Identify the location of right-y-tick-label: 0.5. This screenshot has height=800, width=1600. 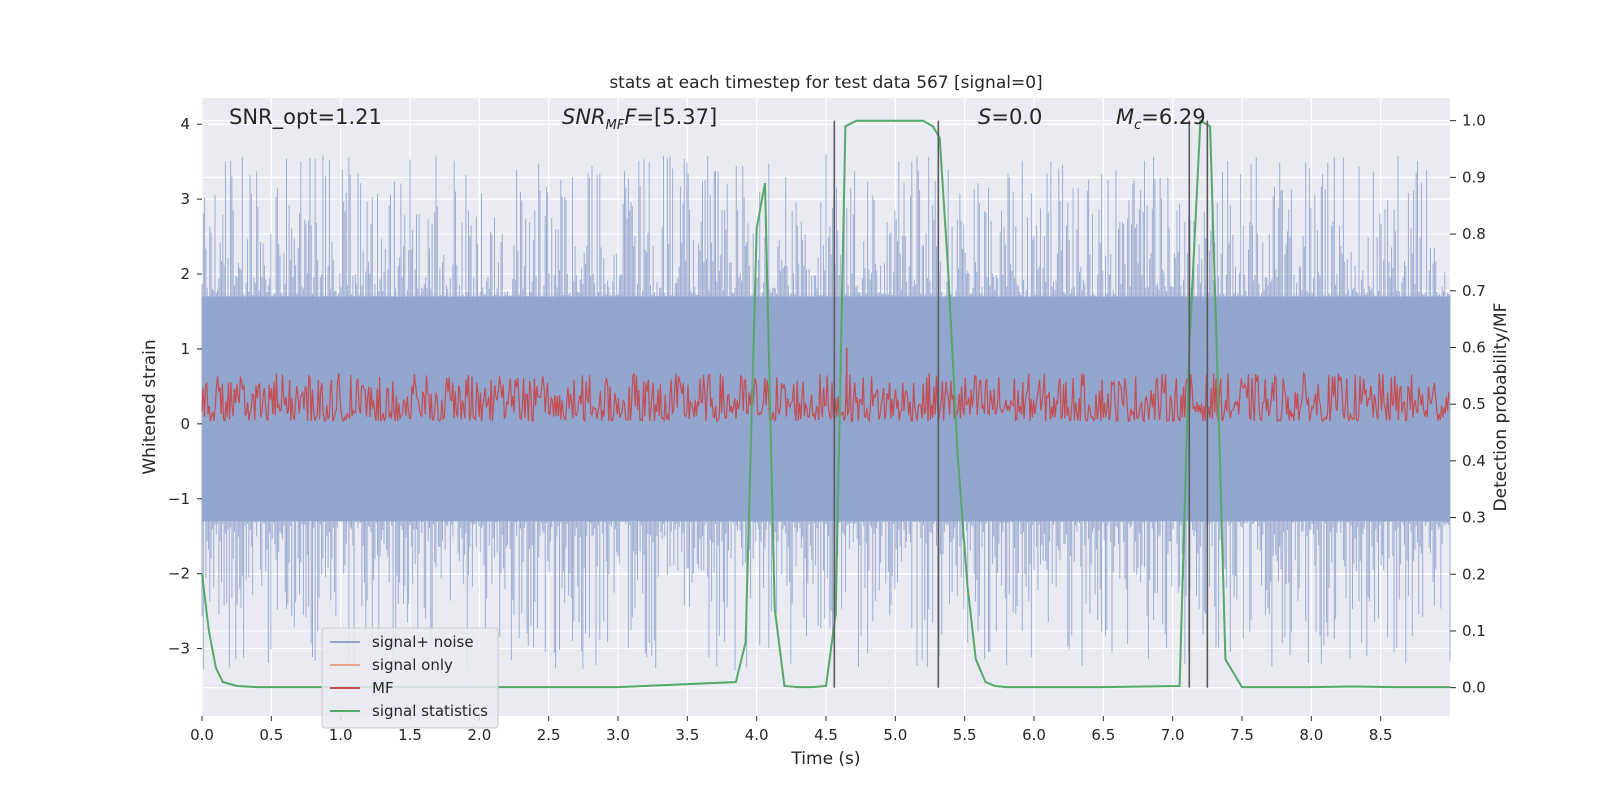
(1474, 404).